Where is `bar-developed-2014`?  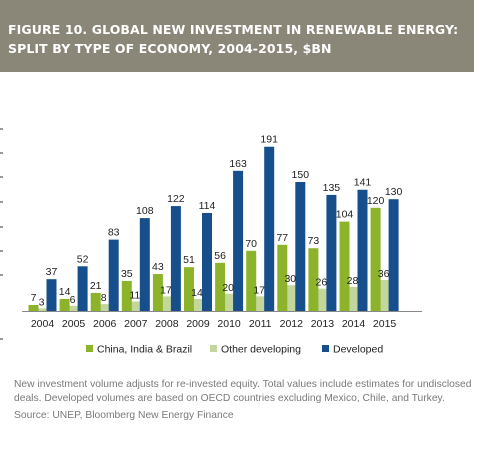
bar-developed-2014 is located at coordinates (362, 250).